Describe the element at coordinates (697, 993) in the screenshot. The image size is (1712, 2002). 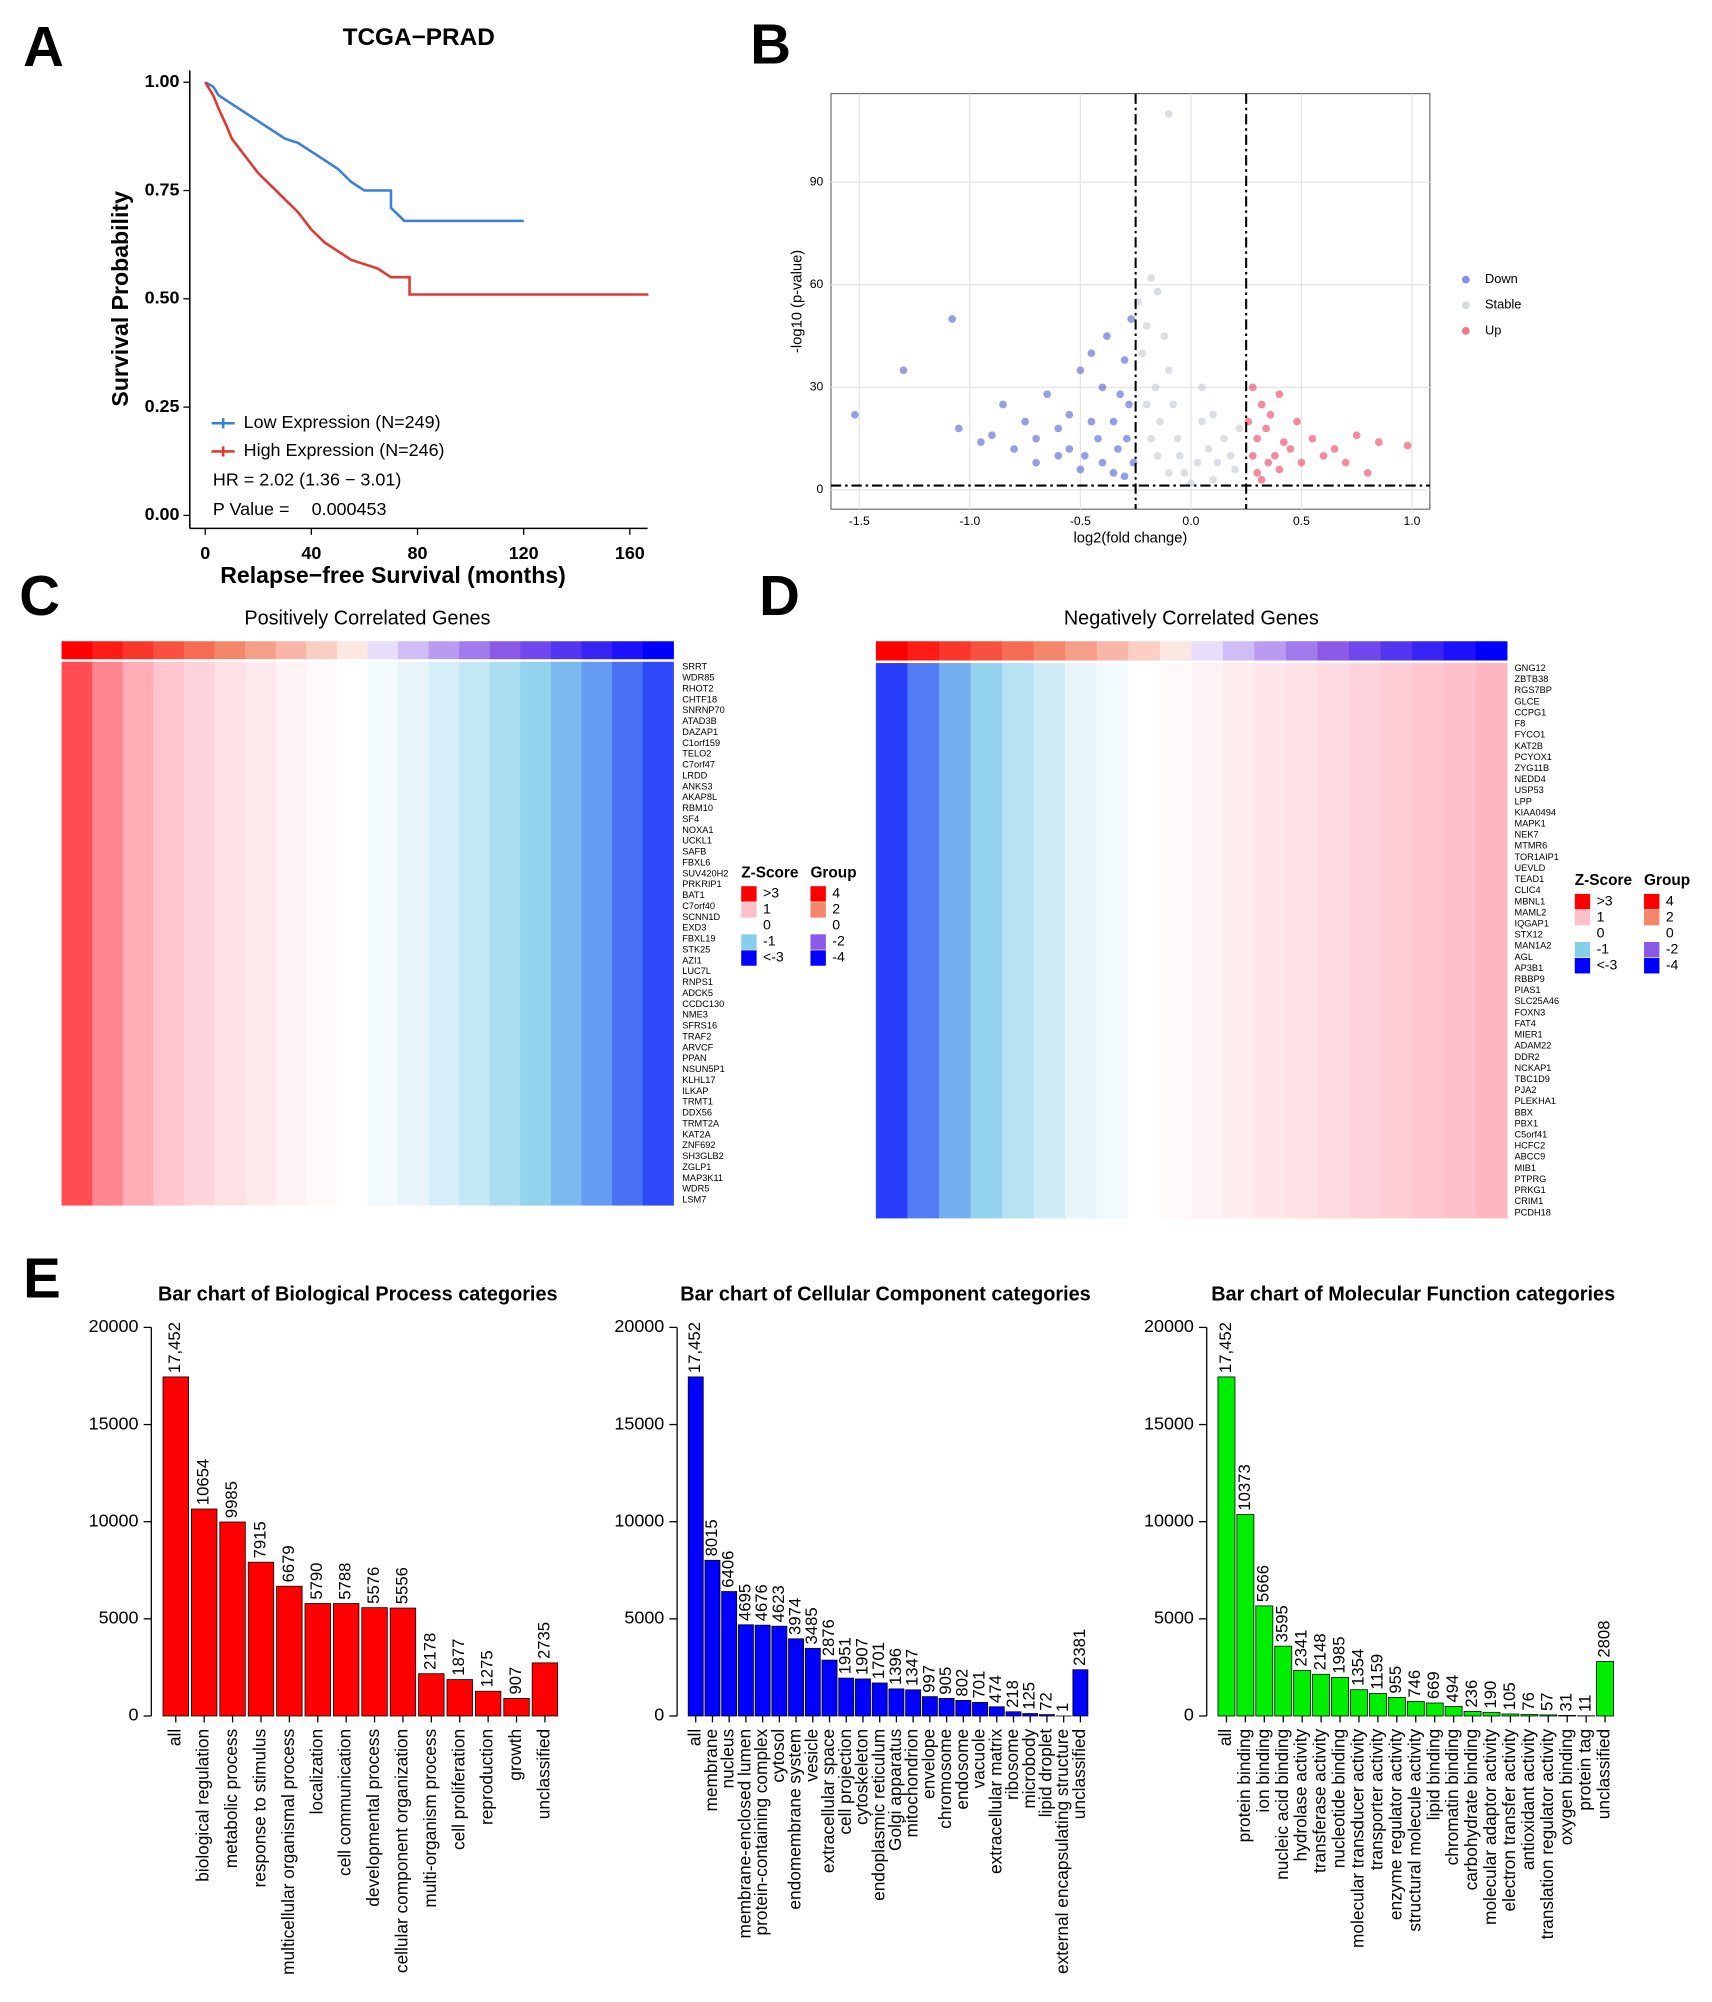
I see `row-label: ADCK5` at that location.